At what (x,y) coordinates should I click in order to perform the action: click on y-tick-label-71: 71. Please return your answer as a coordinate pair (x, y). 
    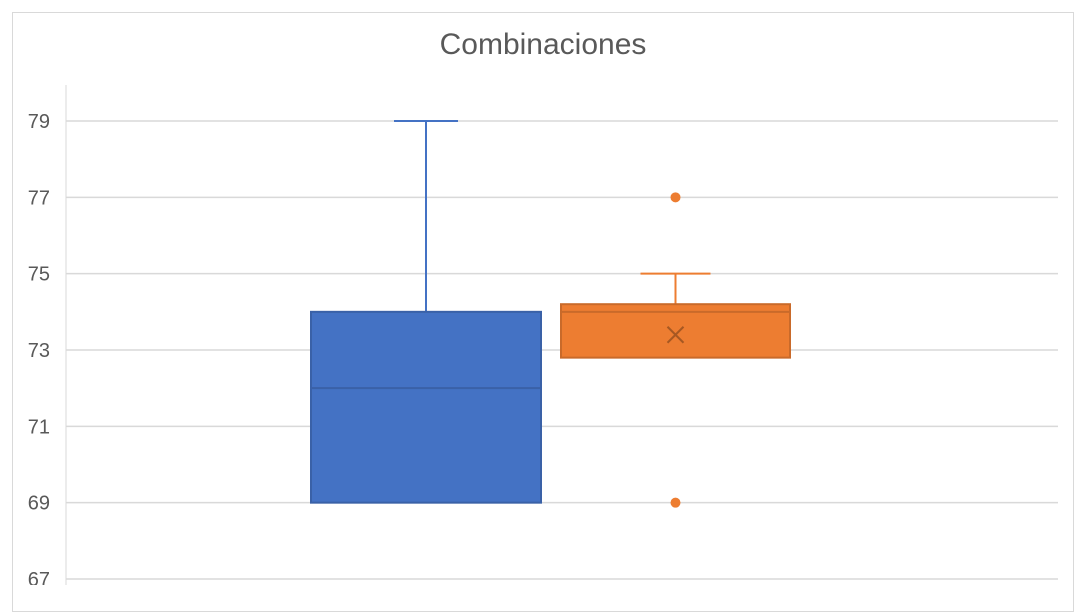
    Looking at the image, I should click on (39, 427).